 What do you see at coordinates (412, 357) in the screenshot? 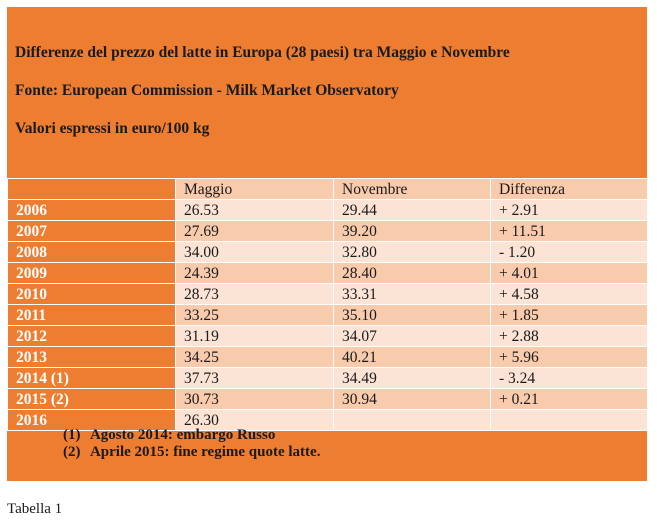
I see `row-novembre: 40.21` at bounding box center [412, 357].